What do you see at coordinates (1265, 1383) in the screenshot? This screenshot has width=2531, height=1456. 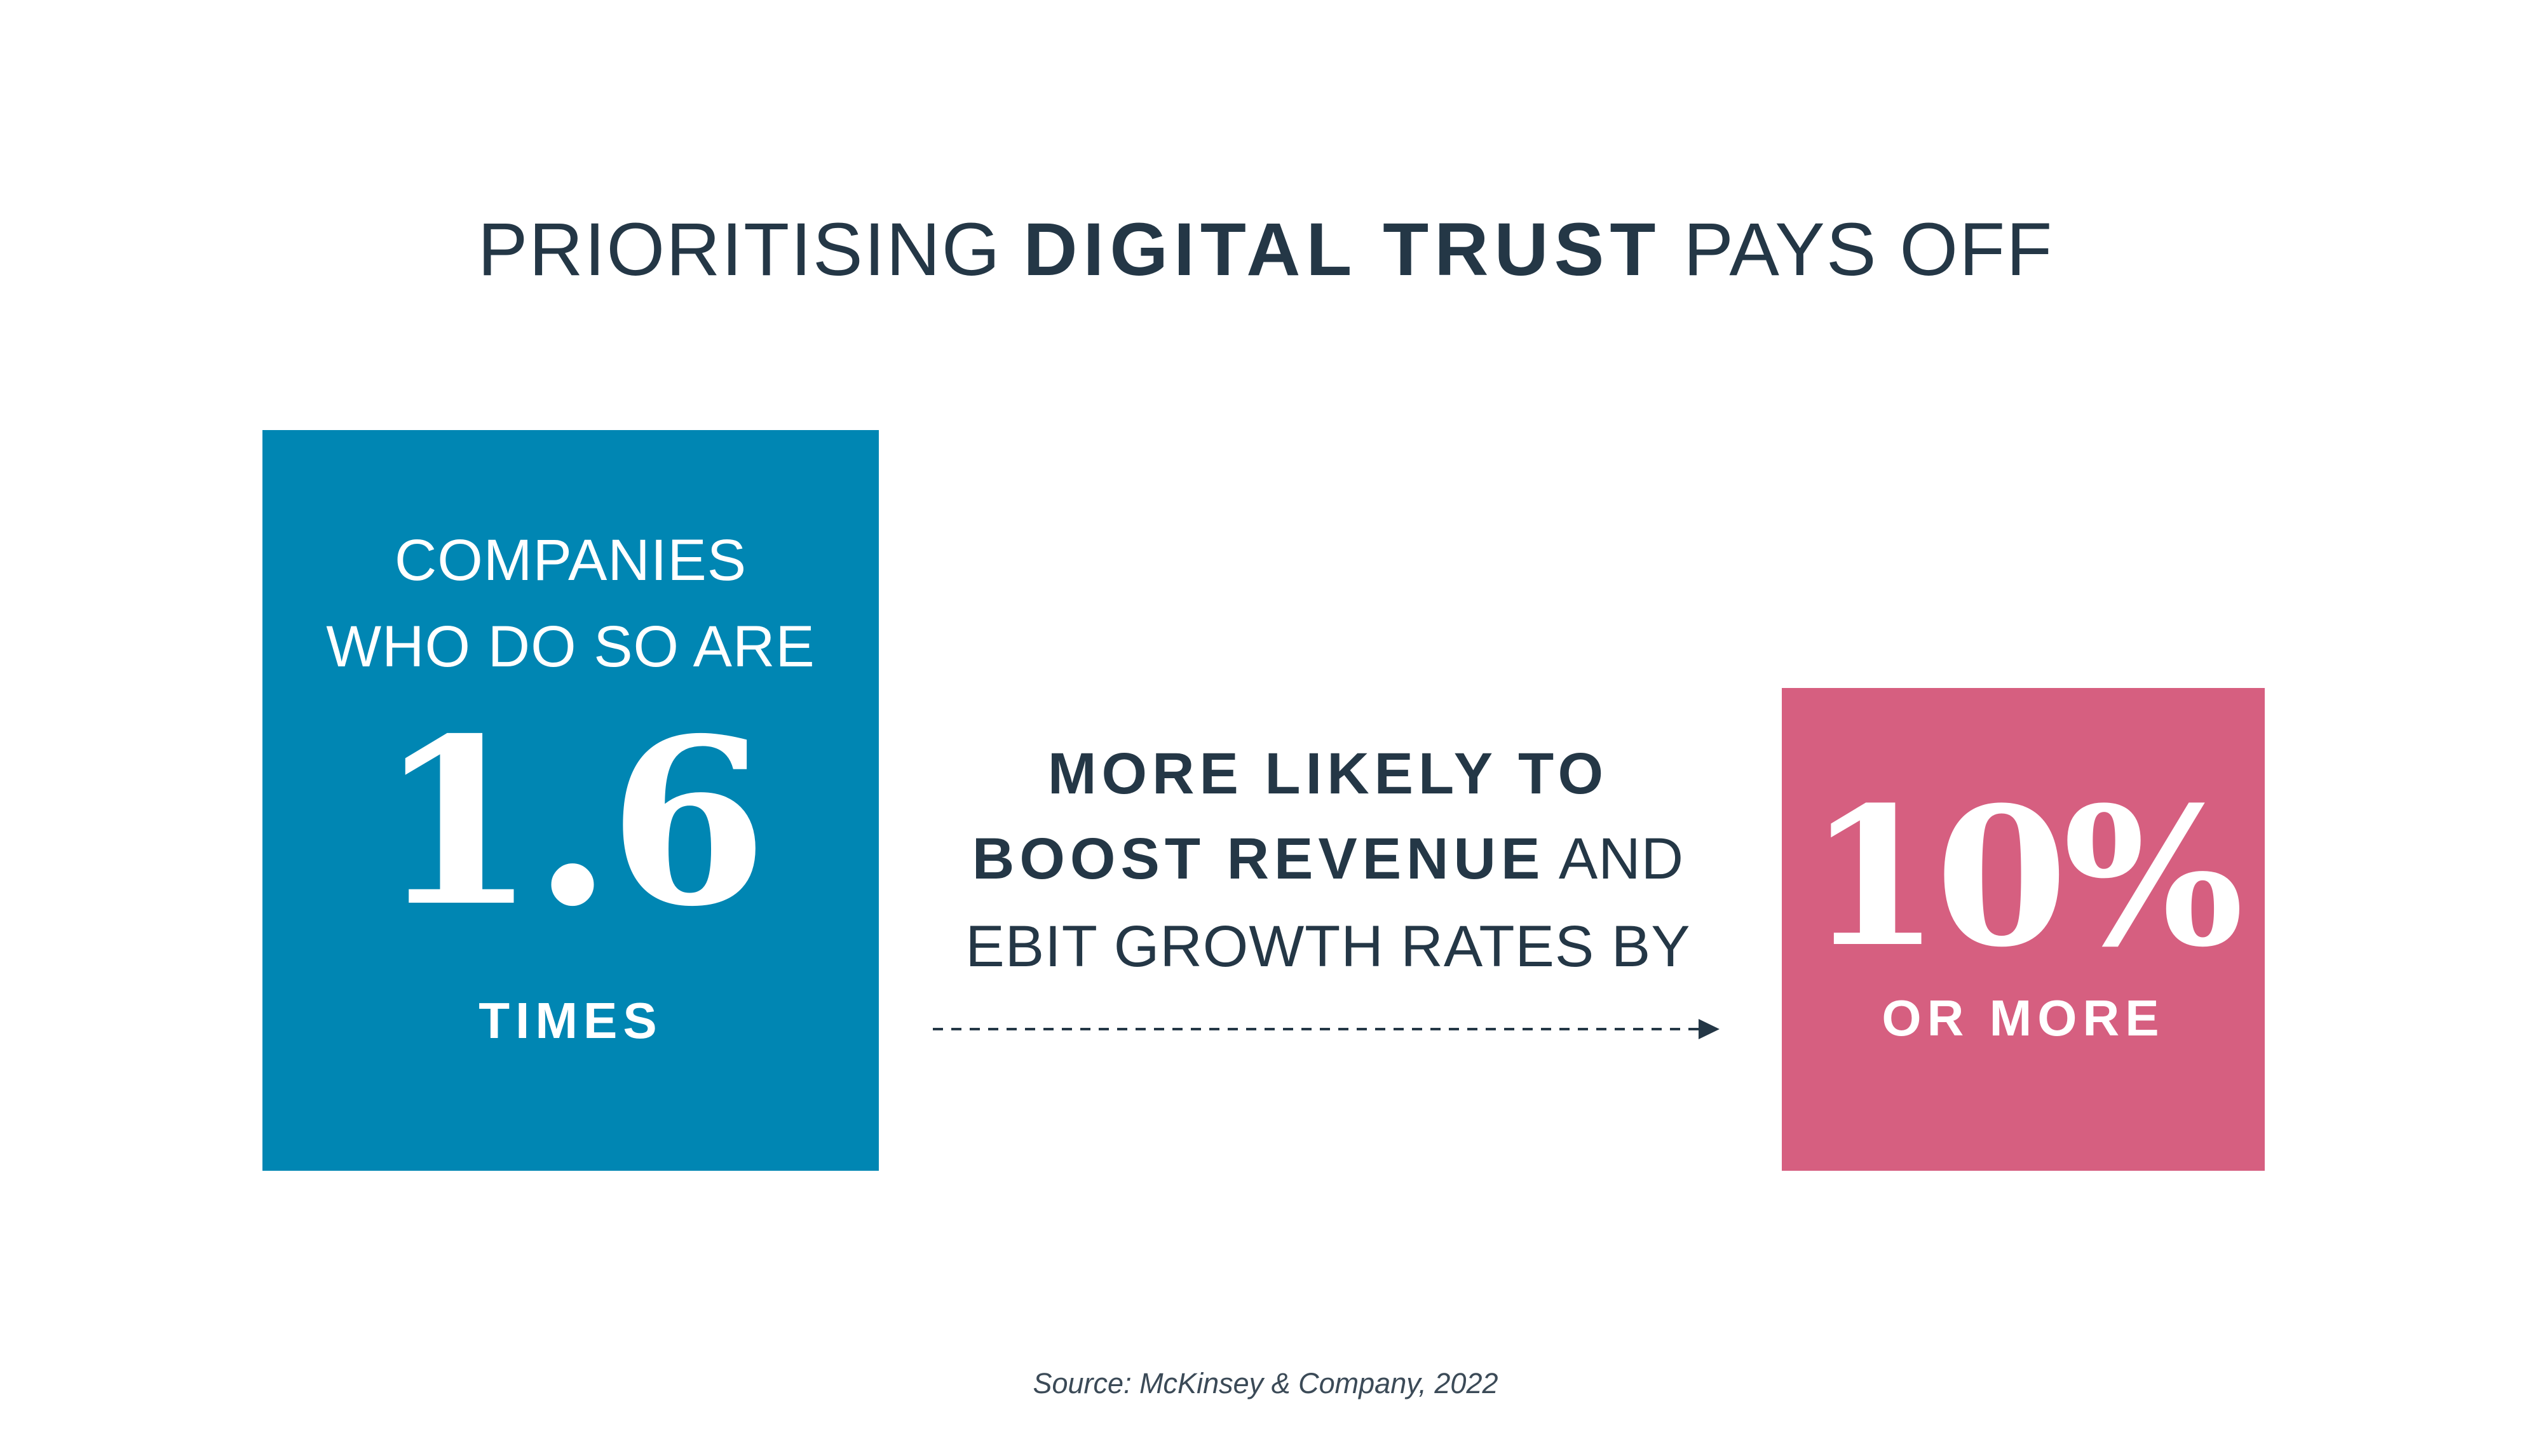 I see `source-citation: Source: McKinsey & Company, 2022` at bounding box center [1265, 1383].